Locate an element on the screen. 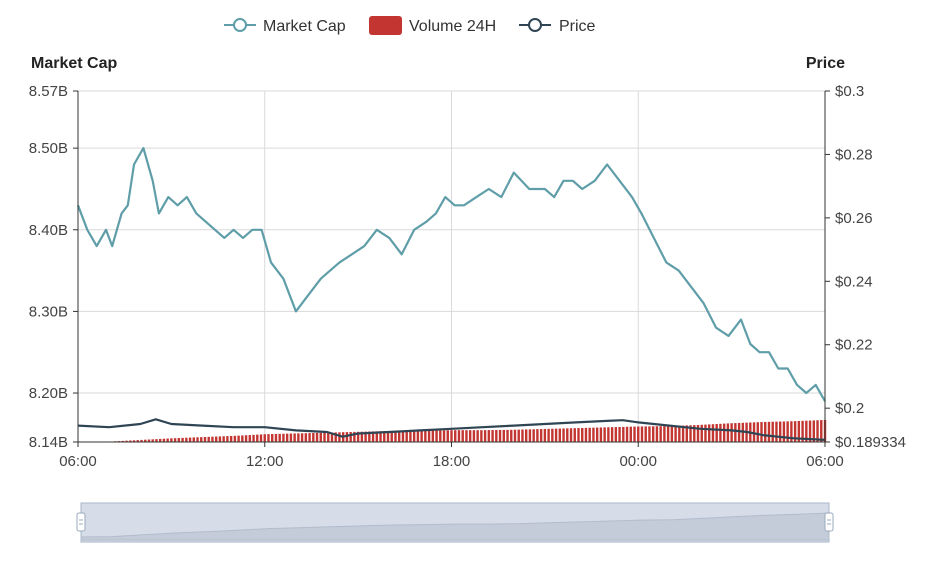 The width and height of the screenshot is (935, 587). data-zoom-handle-left is located at coordinates (81, 522).